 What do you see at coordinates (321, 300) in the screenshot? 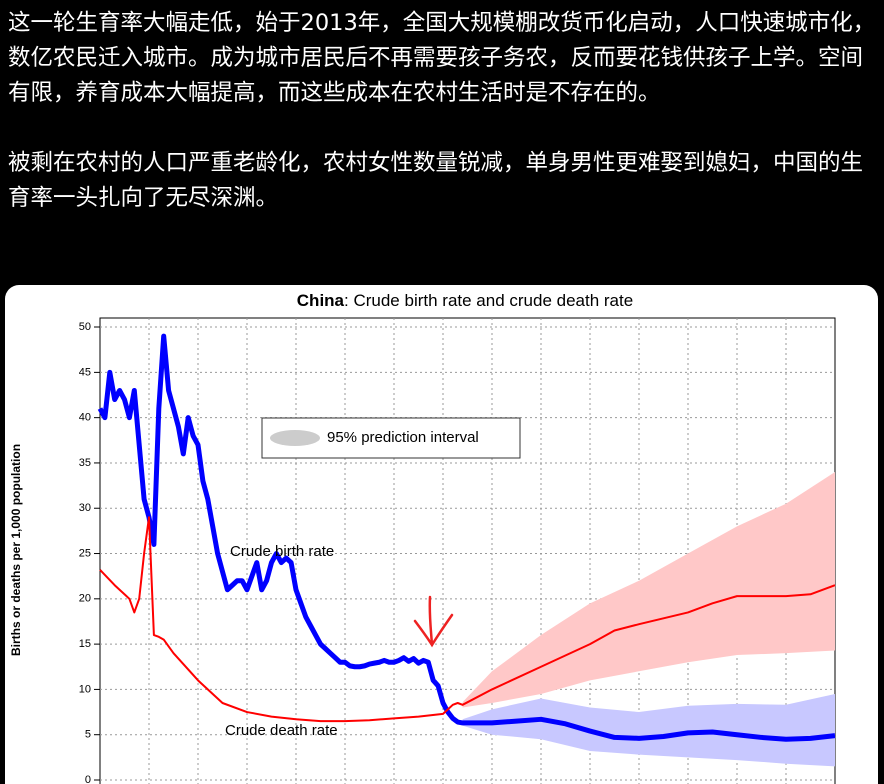
I see `title-bold: China` at bounding box center [321, 300].